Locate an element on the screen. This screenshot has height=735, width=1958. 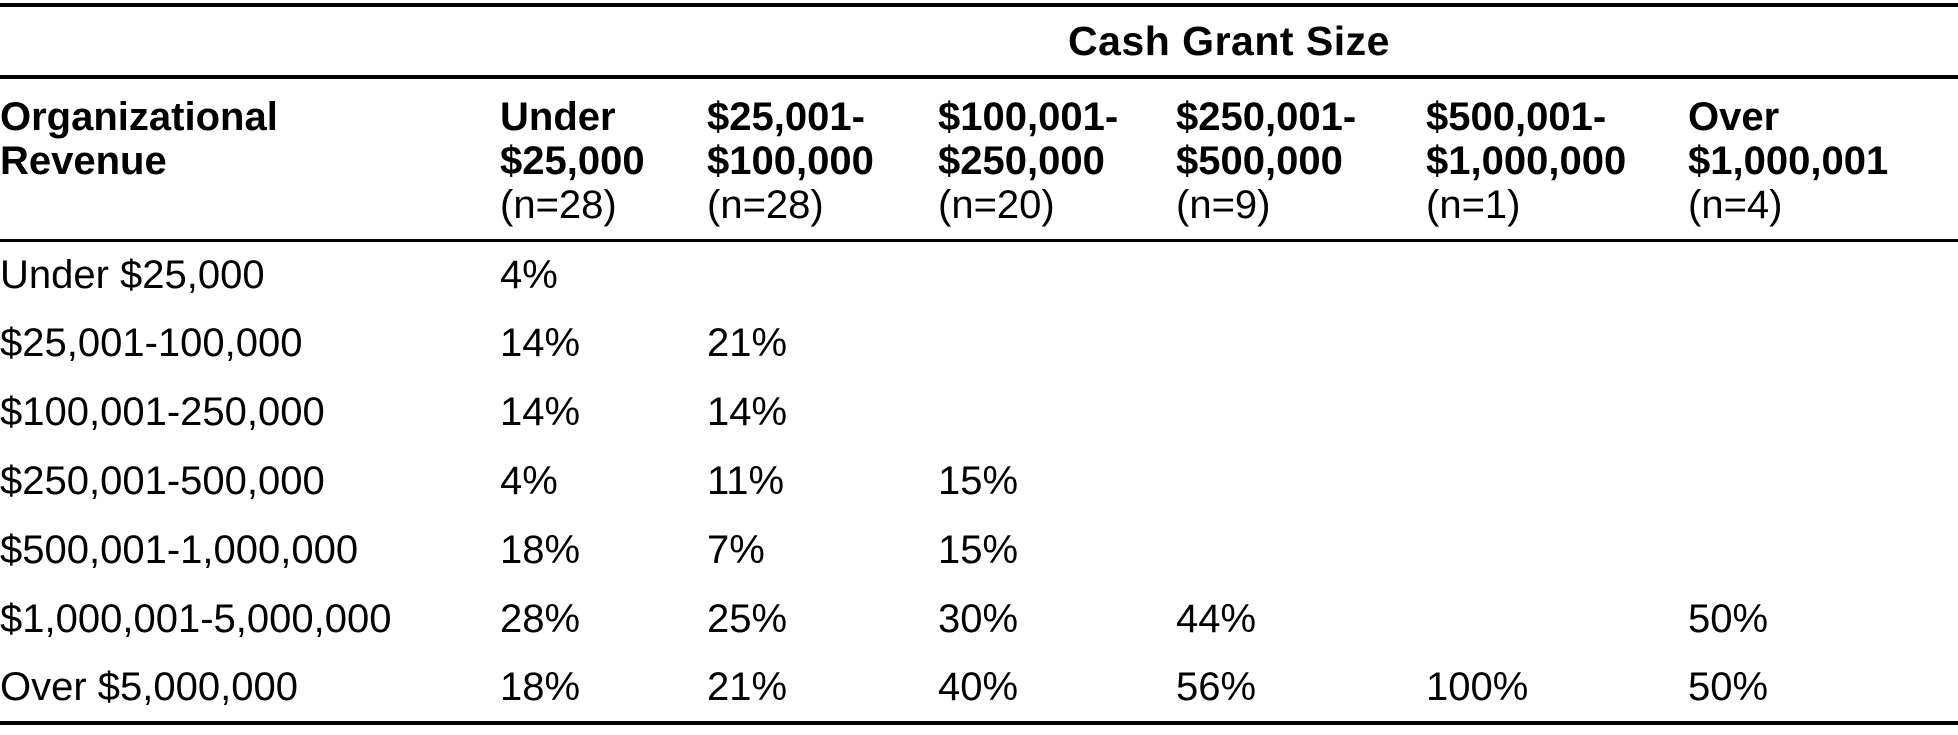
table-cell: 11% is located at coordinates (746, 481).